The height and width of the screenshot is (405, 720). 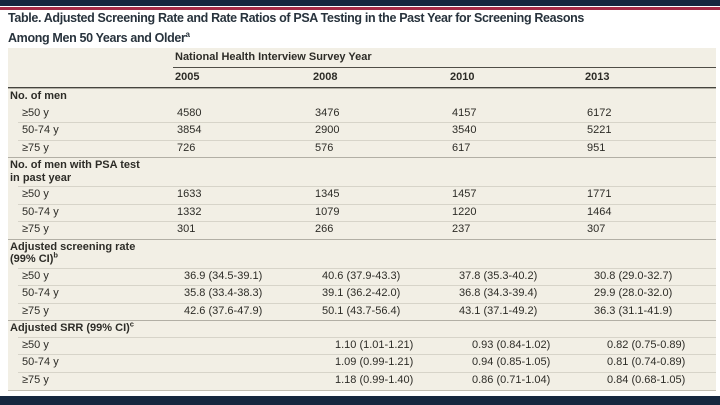 I want to click on cell-value: 0.93 (0.84-1.02), so click(x=511, y=344).